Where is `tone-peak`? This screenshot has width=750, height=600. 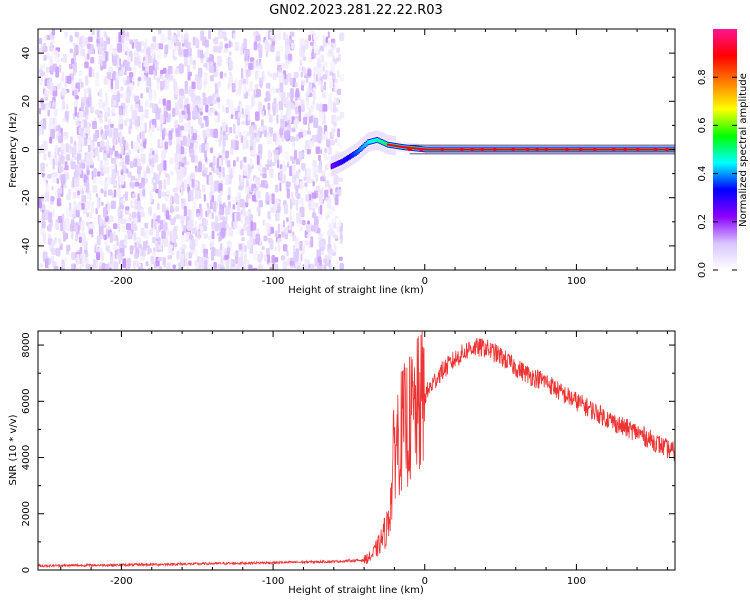
tone-peak is located at coordinates (527, 149).